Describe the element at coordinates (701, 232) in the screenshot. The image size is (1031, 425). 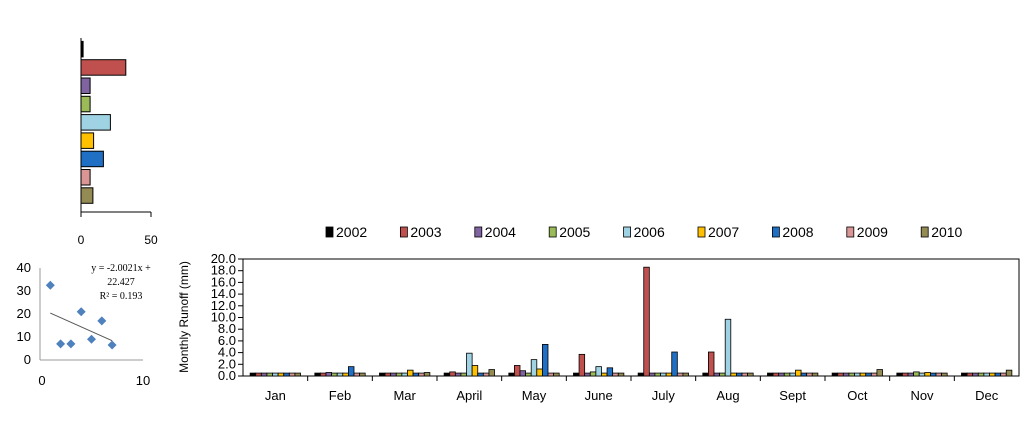
I see `legend-swatch-2007` at that location.